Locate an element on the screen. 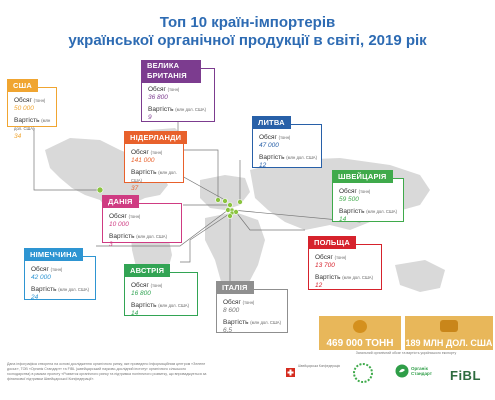  connector-germany is located at coordinates (162, 228).